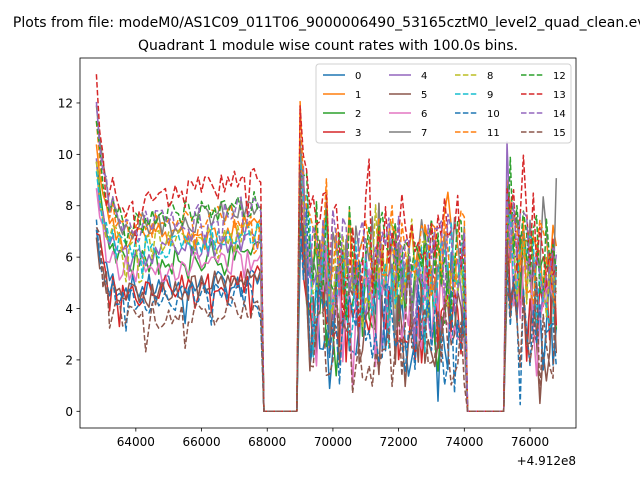 Image resolution: width=640 pixels, height=480 pixels. I want to click on y-tick-label: 4, so click(69, 309).